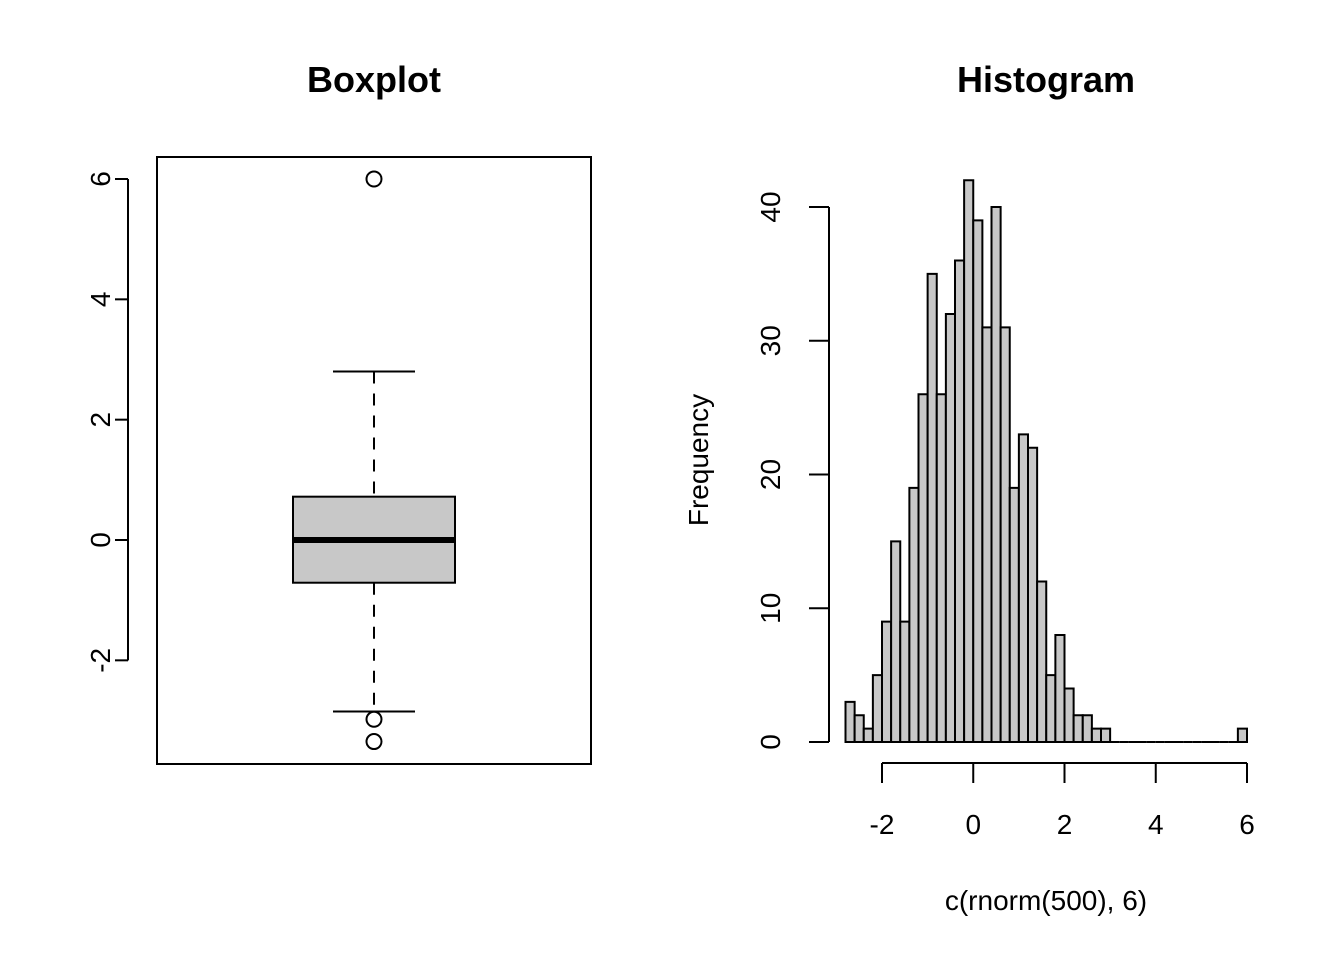 This screenshot has height=960, width=1344. Describe the element at coordinates (1062, 801) in the screenshot. I see `histogram-x-axis: -2 0 2 4 6` at that location.